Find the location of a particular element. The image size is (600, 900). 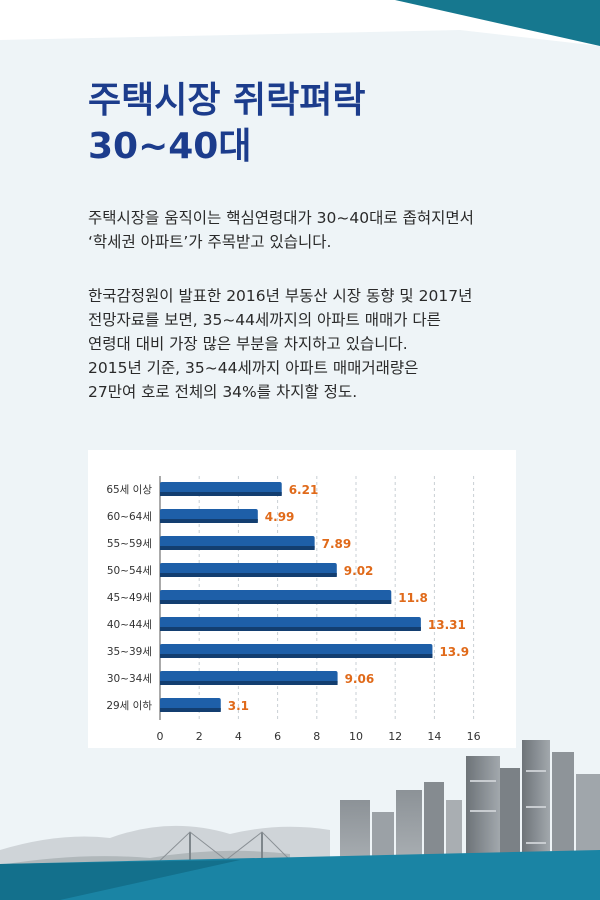

category-label: 45~49세 is located at coordinates (129, 598).